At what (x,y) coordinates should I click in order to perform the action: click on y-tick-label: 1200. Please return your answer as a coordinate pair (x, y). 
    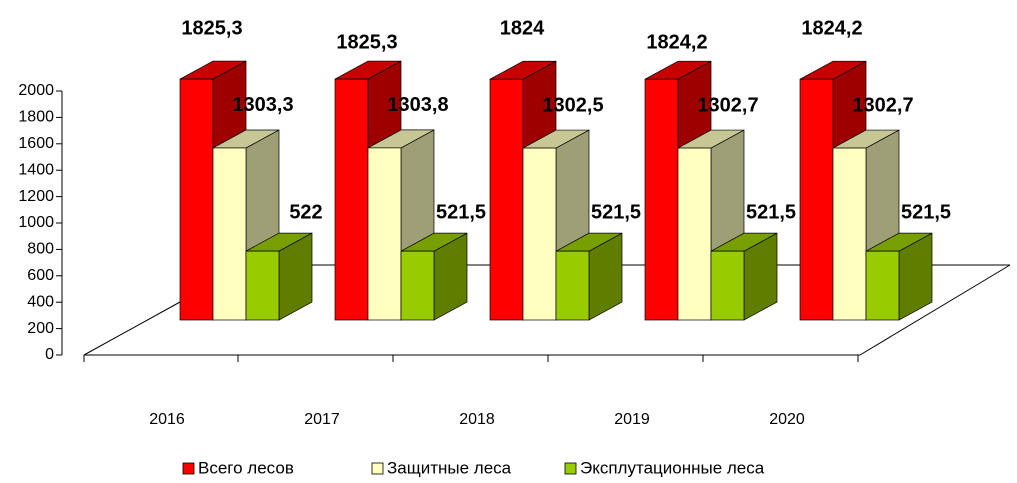
    Looking at the image, I should click on (36, 196).